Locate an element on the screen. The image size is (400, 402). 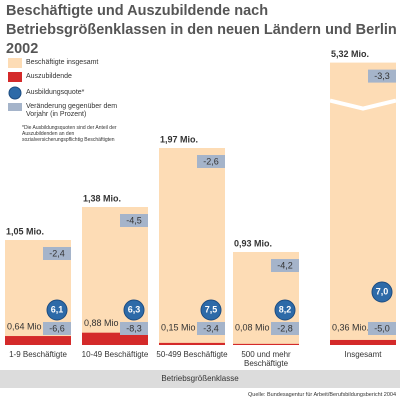
x-tick-label: 1-9 Beschäftigte is located at coordinates (38, 354).